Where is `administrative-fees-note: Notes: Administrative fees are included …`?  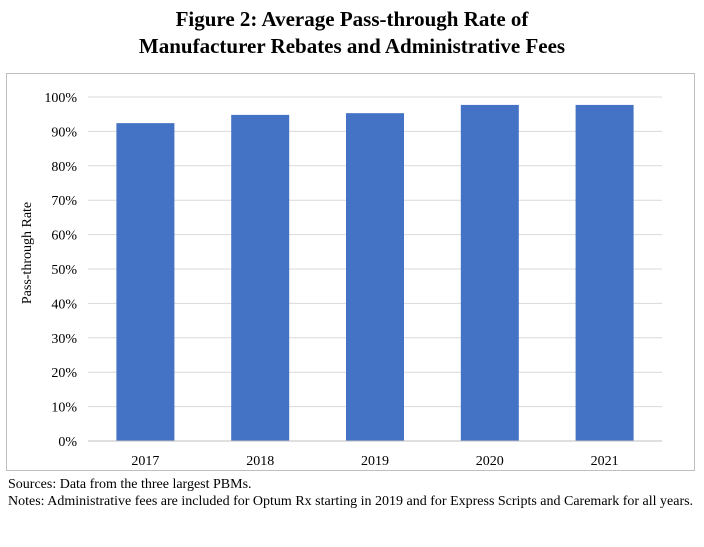
administrative-fees-note: Notes: Administrative fees are included … is located at coordinates (351, 501).